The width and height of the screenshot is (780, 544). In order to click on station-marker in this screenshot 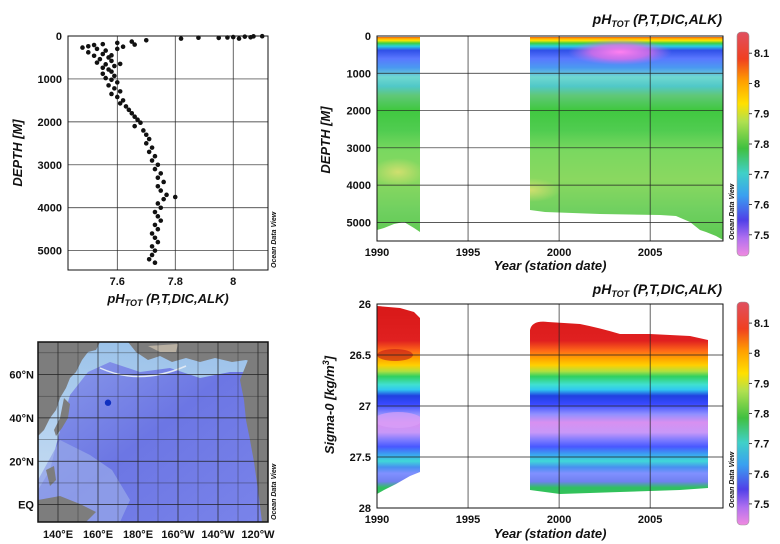, I will do `click(108, 402)`.